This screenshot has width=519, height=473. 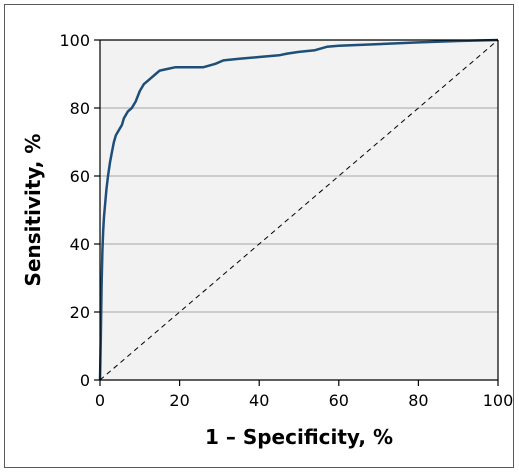 What do you see at coordinates (100, 400) in the screenshot?
I see `x-tick-label: 0` at bounding box center [100, 400].